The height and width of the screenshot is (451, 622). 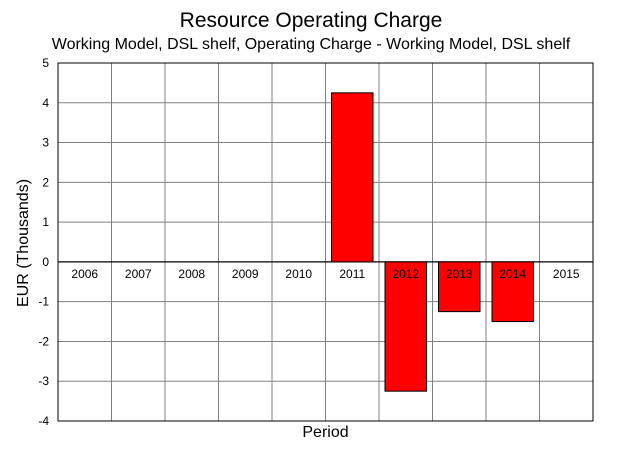 What do you see at coordinates (459, 274) in the screenshot?
I see `x-tick-label: 2013` at bounding box center [459, 274].